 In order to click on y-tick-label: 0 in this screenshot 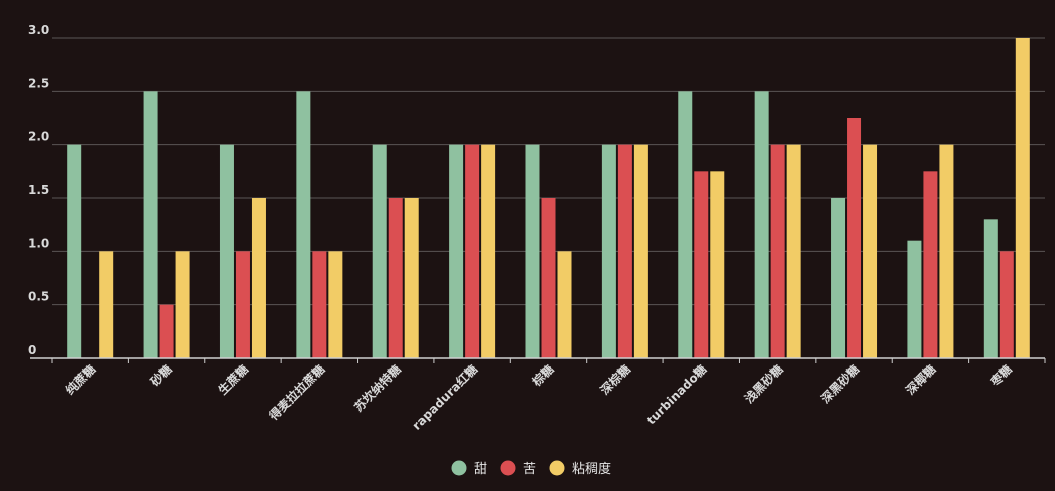, I will do `click(32, 350)`.